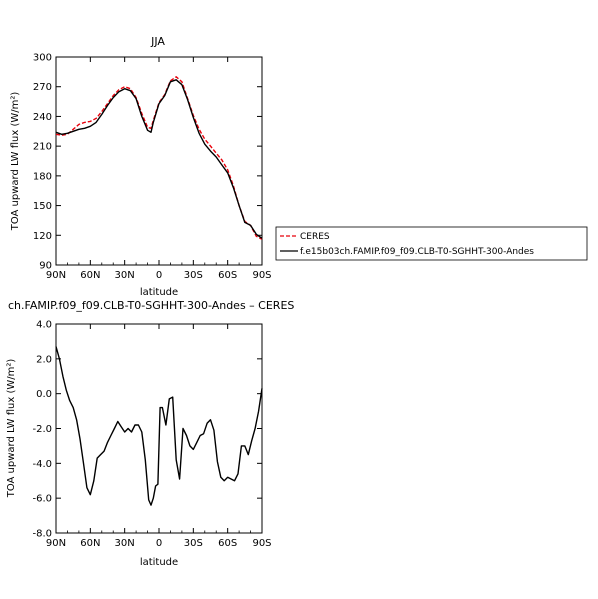 This screenshot has height=599, width=598. What do you see at coordinates (42, 206) in the screenshot?
I see `top-y-tick-label: 150` at bounding box center [42, 206].